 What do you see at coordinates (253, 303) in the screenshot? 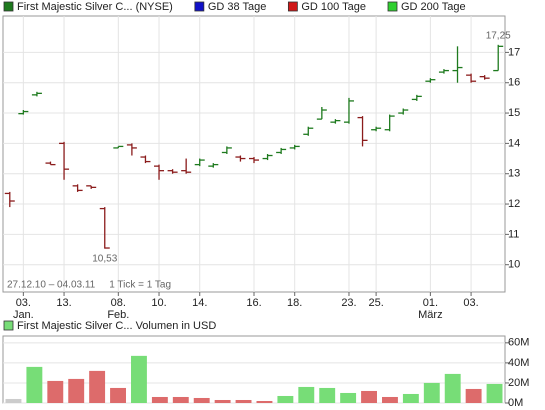
I see `x-tick-label: 16.` at bounding box center [253, 303].